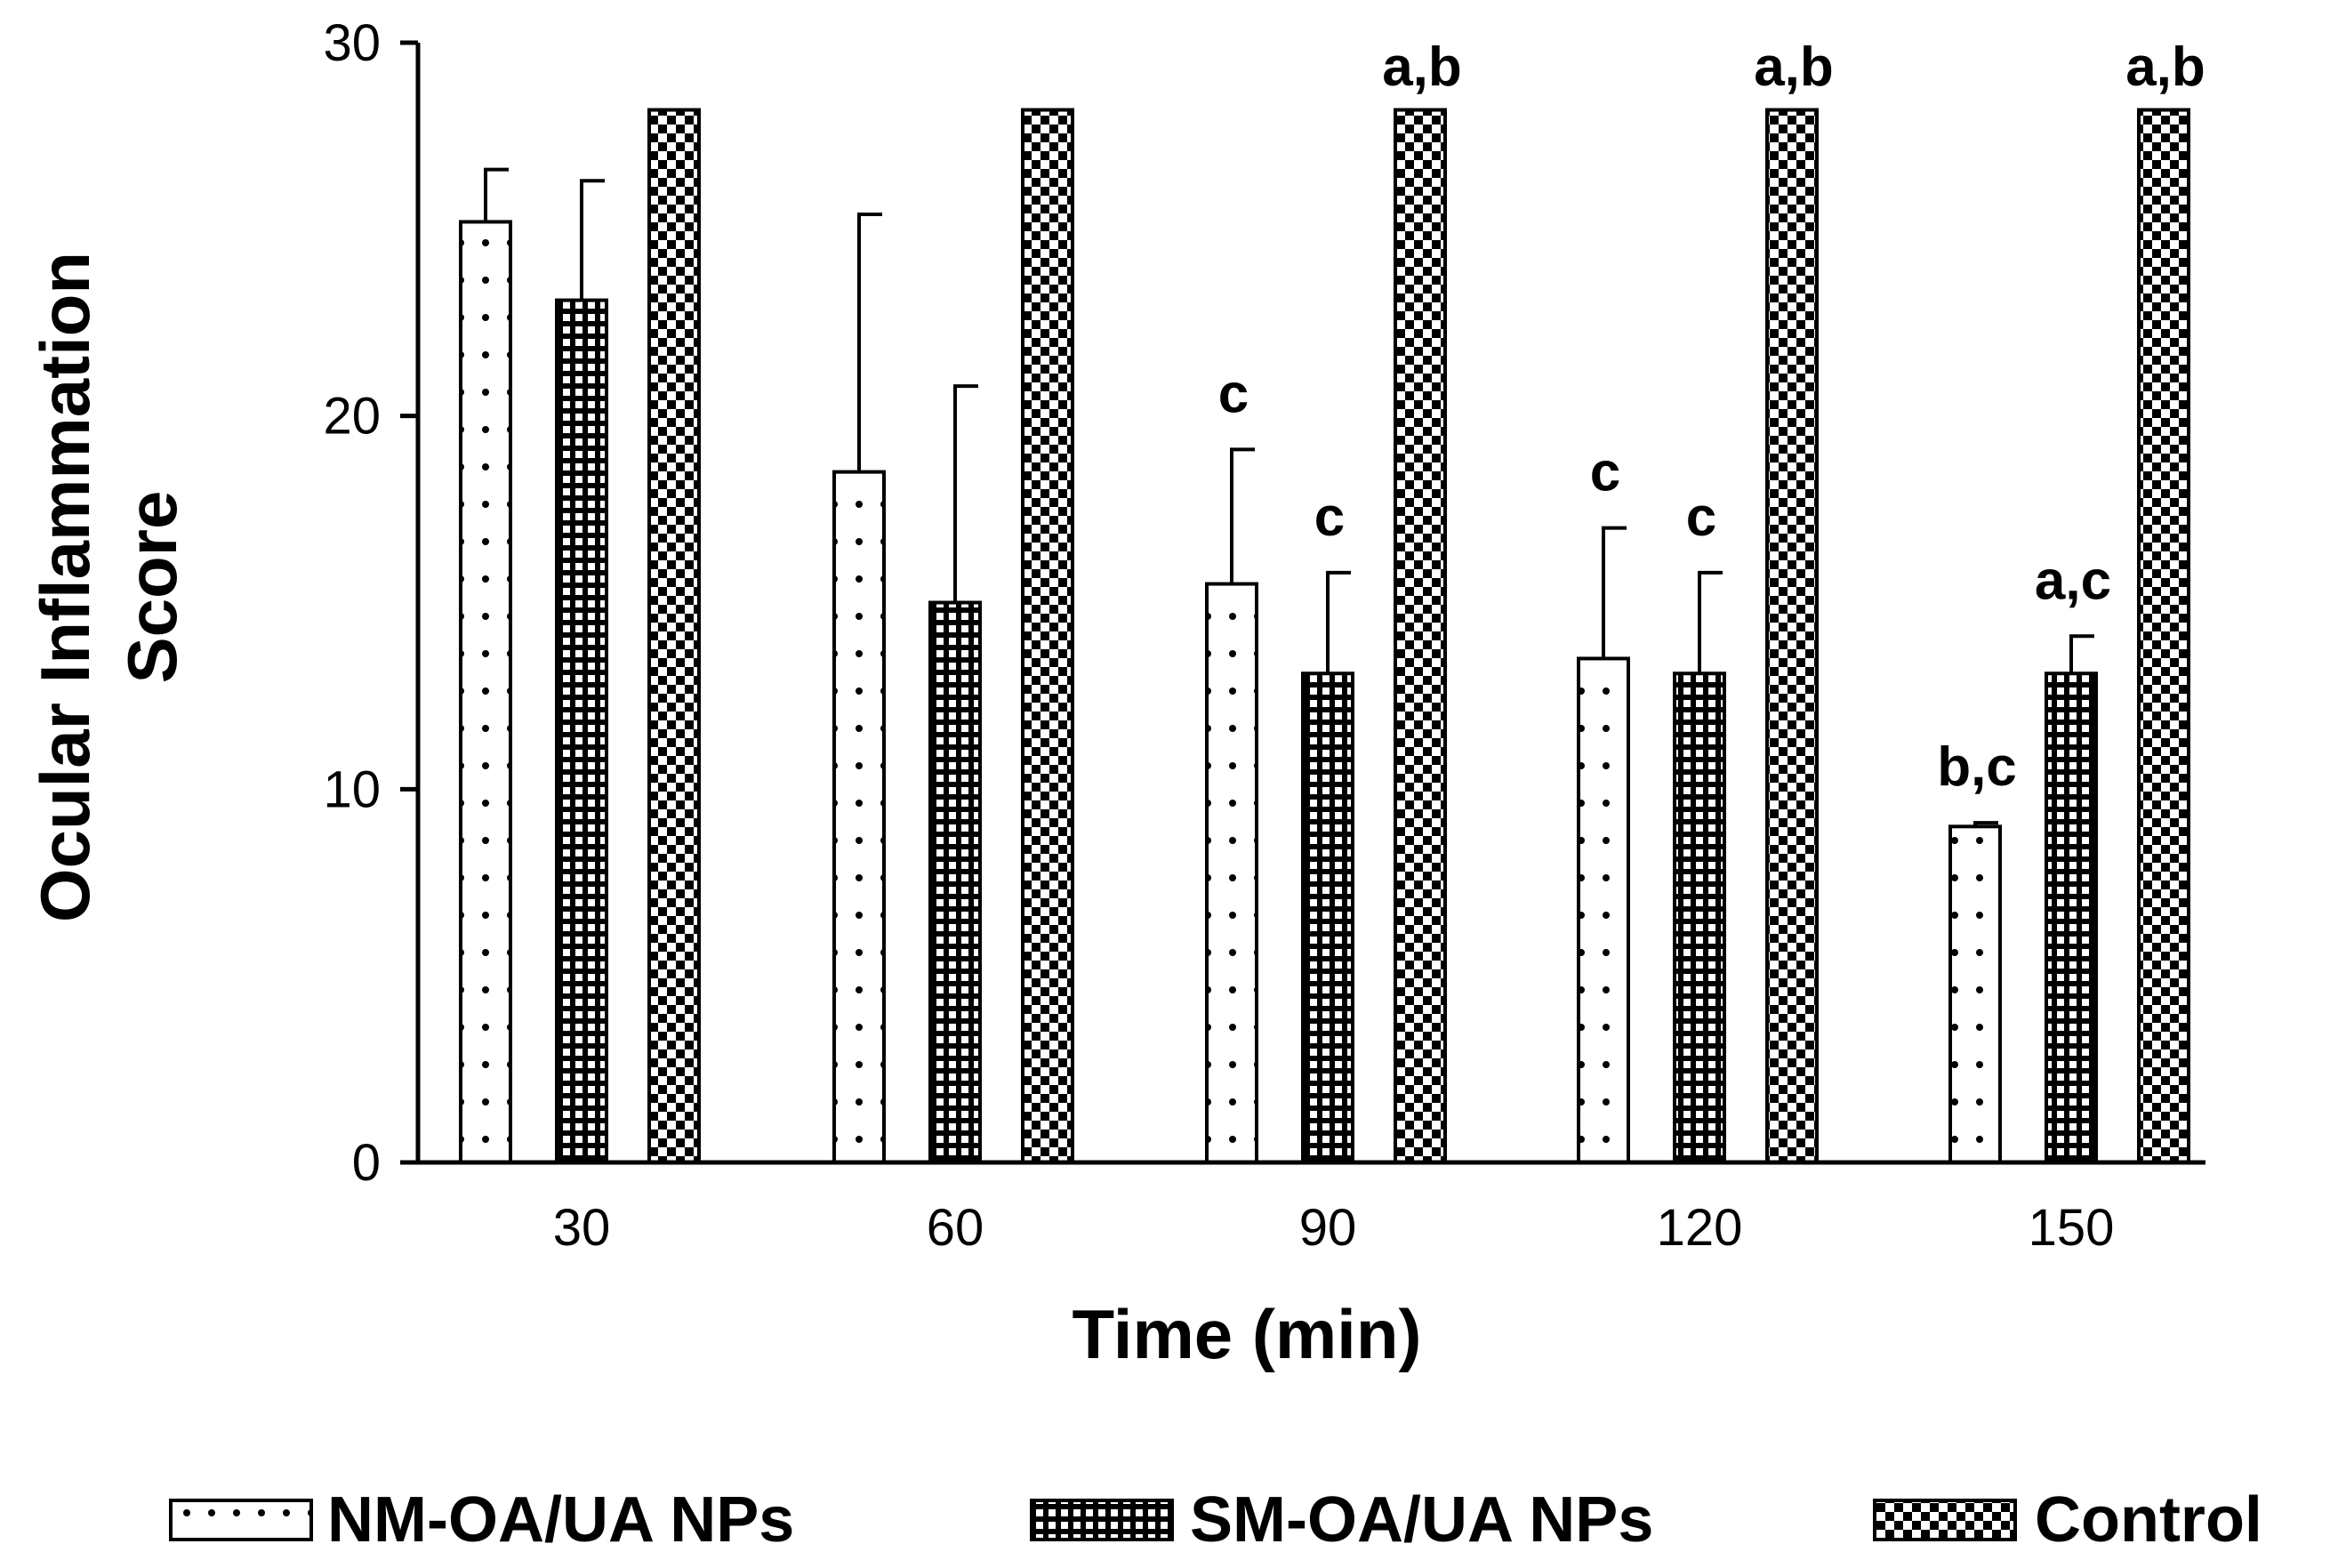 This screenshot has width=2338, height=1568. Describe the element at coordinates (2073, 580) in the screenshot. I see `significance-label: a,c` at that location.